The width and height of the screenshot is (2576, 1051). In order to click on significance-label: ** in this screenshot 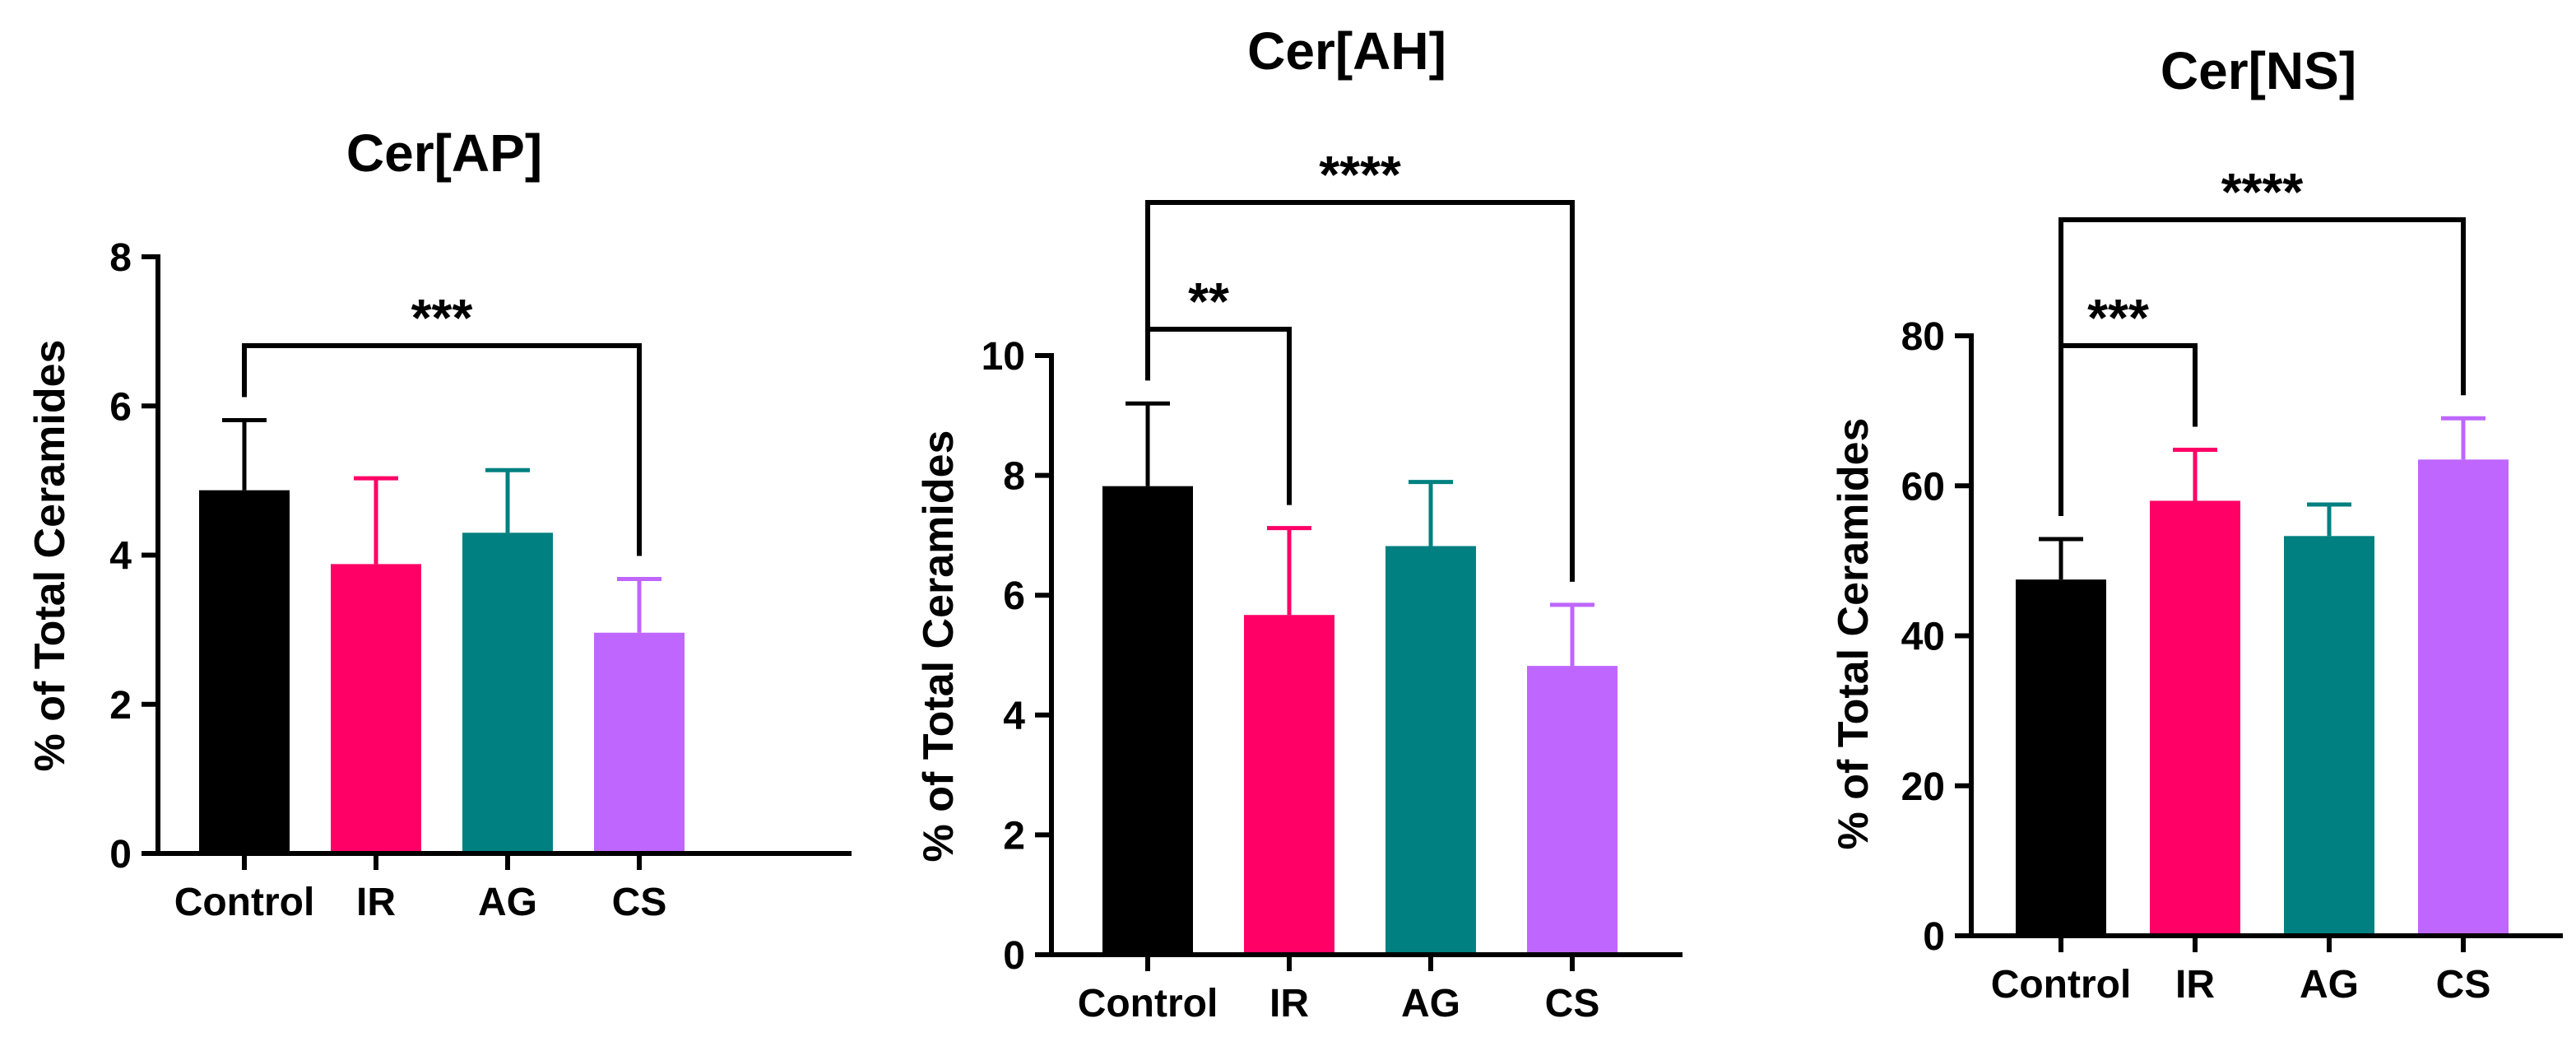, I will do `click(1208, 301)`.